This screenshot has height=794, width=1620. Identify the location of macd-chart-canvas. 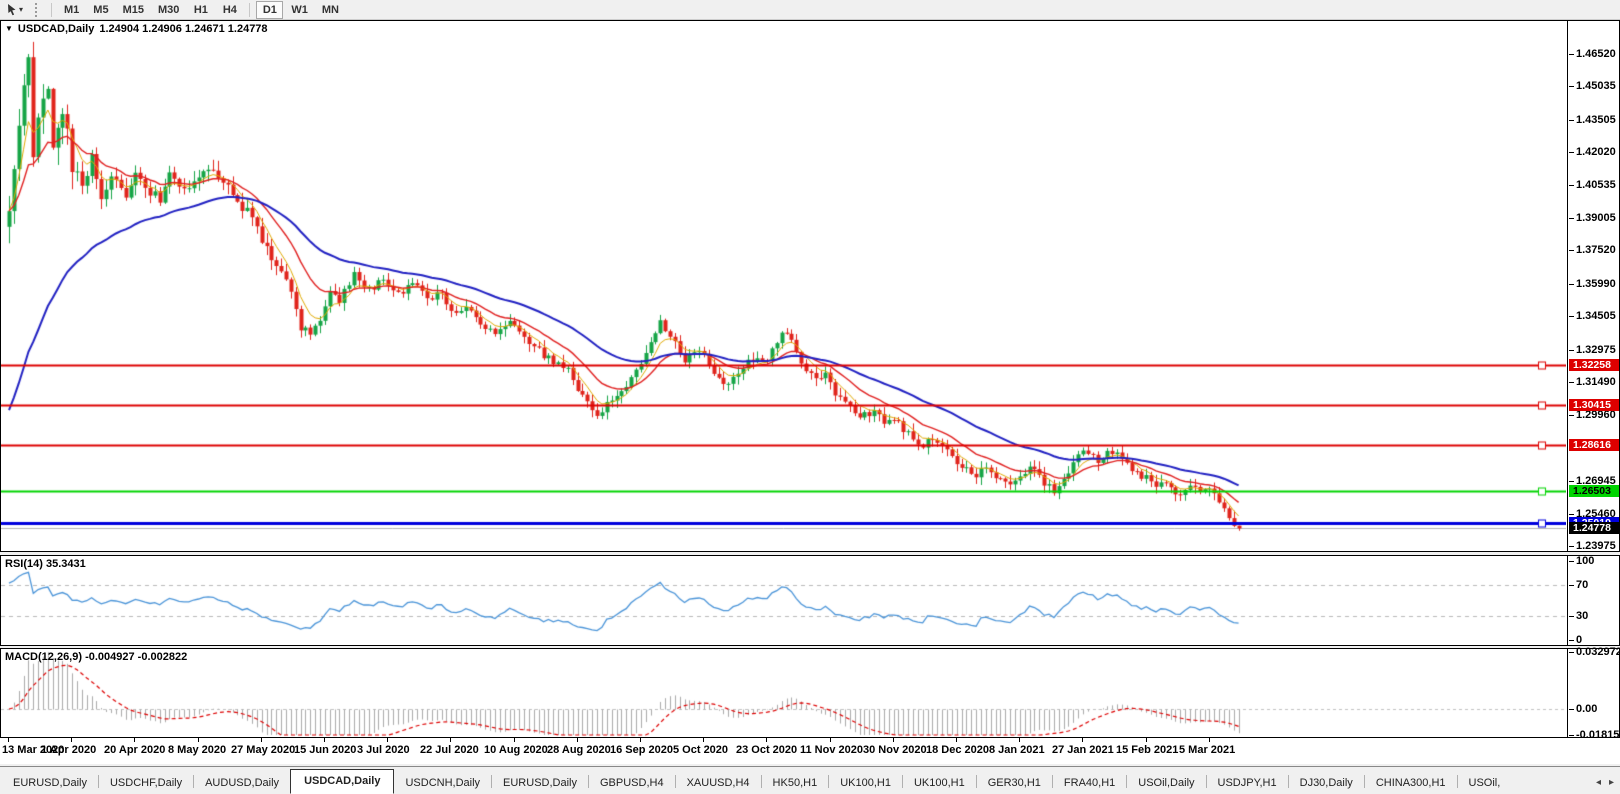
(783, 693).